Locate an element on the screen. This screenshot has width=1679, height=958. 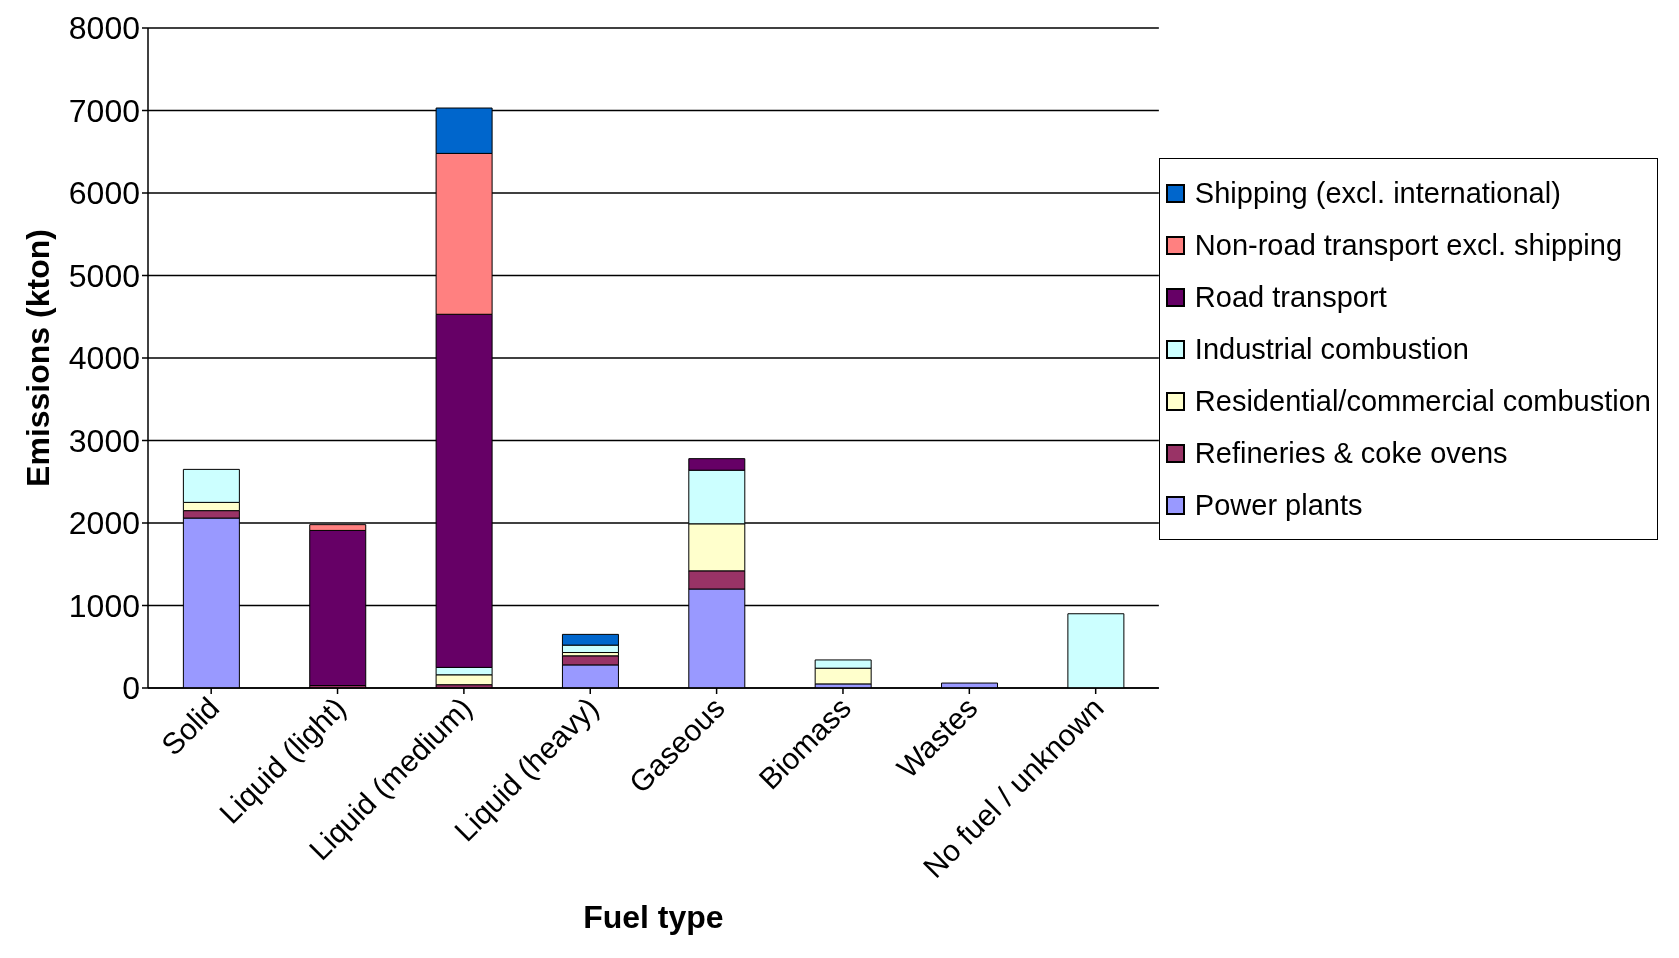
legend-label: Power plants is located at coordinates (1278, 505).